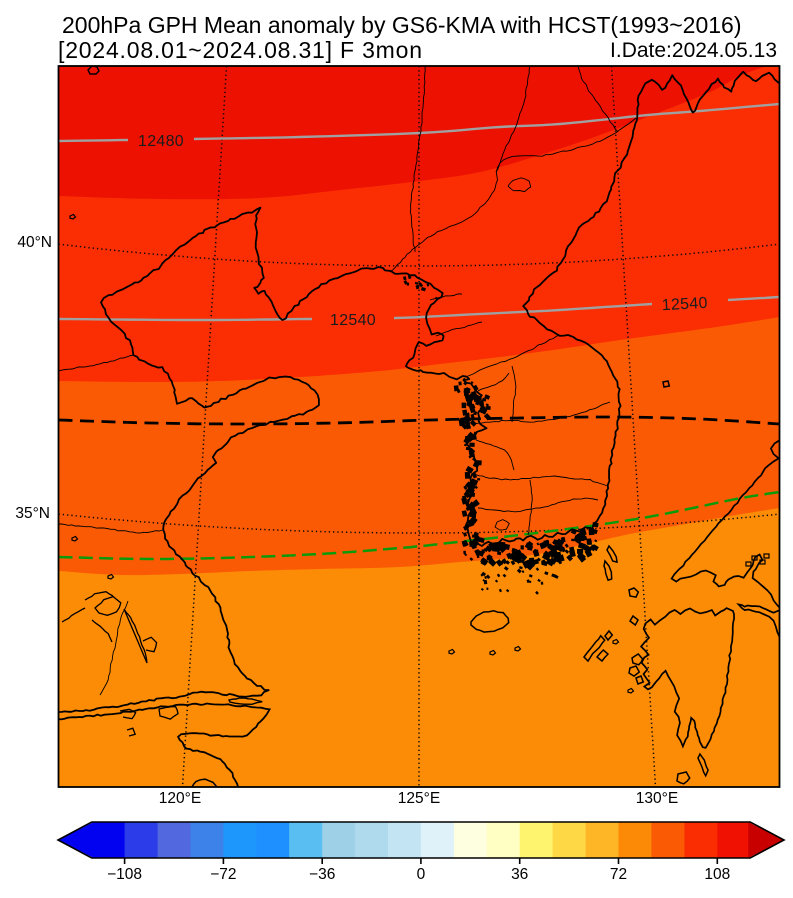  I want to click on svg-text: 130°E, so click(657, 798).